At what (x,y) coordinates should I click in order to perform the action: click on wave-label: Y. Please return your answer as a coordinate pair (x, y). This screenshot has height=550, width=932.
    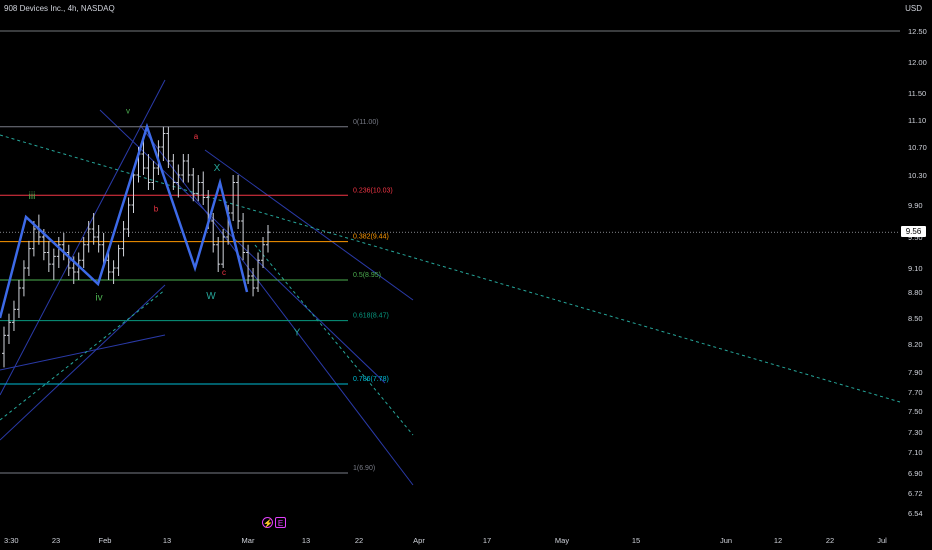
    Looking at the image, I should click on (297, 332).